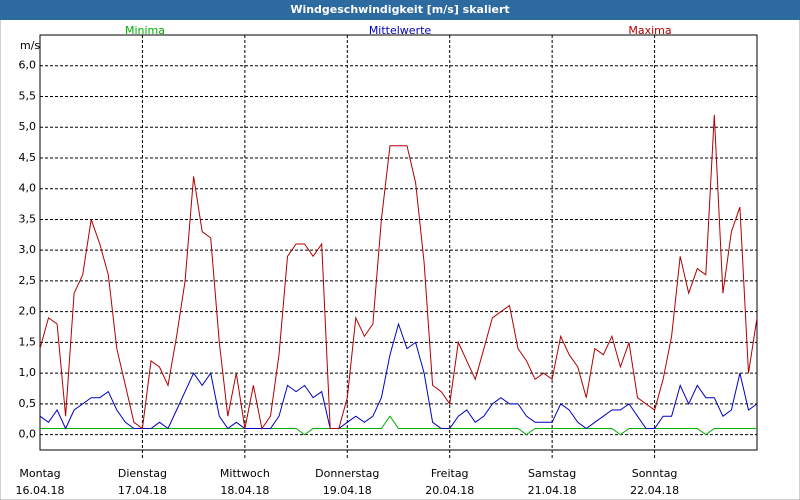  Describe the element at coordinates (449, 490) in the screenshot. I see `x-date-label: 20.04.18` at that location.